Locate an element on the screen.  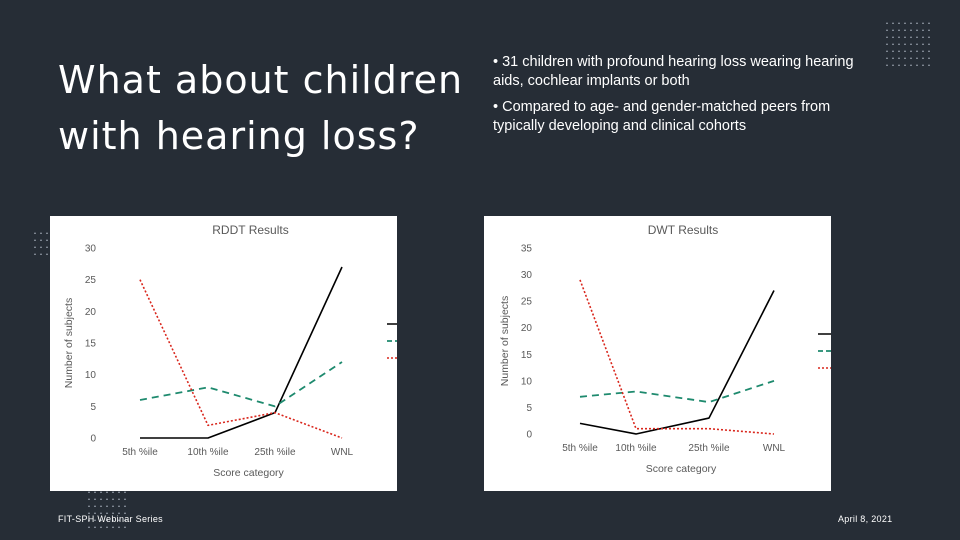
decorative-dots-bottom is located at coordinates (106, 512).